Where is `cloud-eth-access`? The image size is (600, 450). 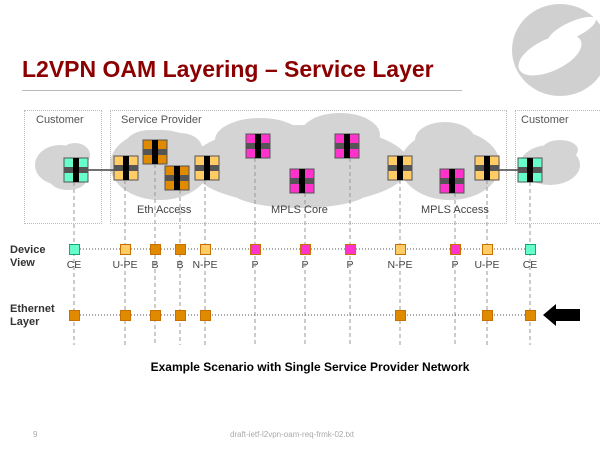 cloud-eth-access is located at coordinates (160, 165).